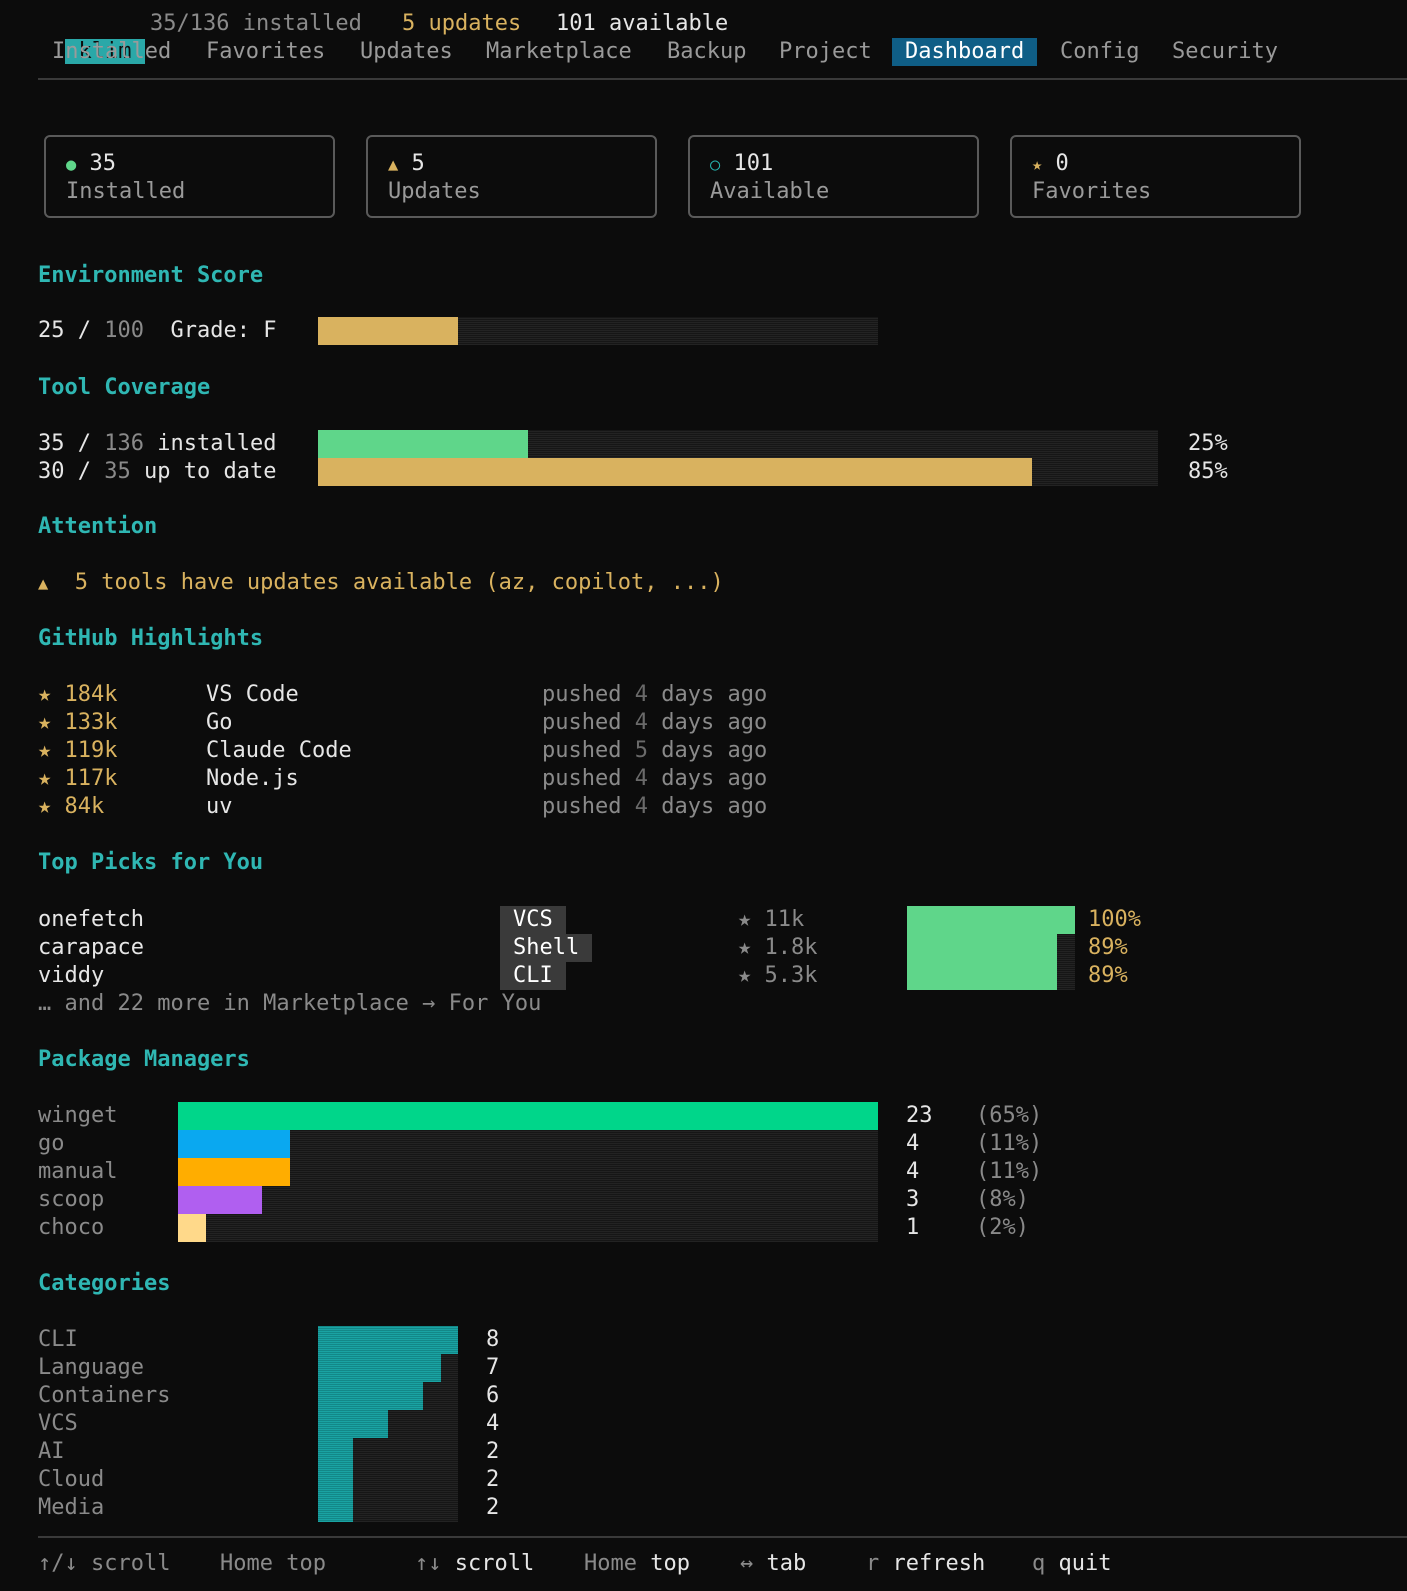 The width and height of the screenshot is (1407, 1591). I want to click on key-action: top, so click(670, 1563).